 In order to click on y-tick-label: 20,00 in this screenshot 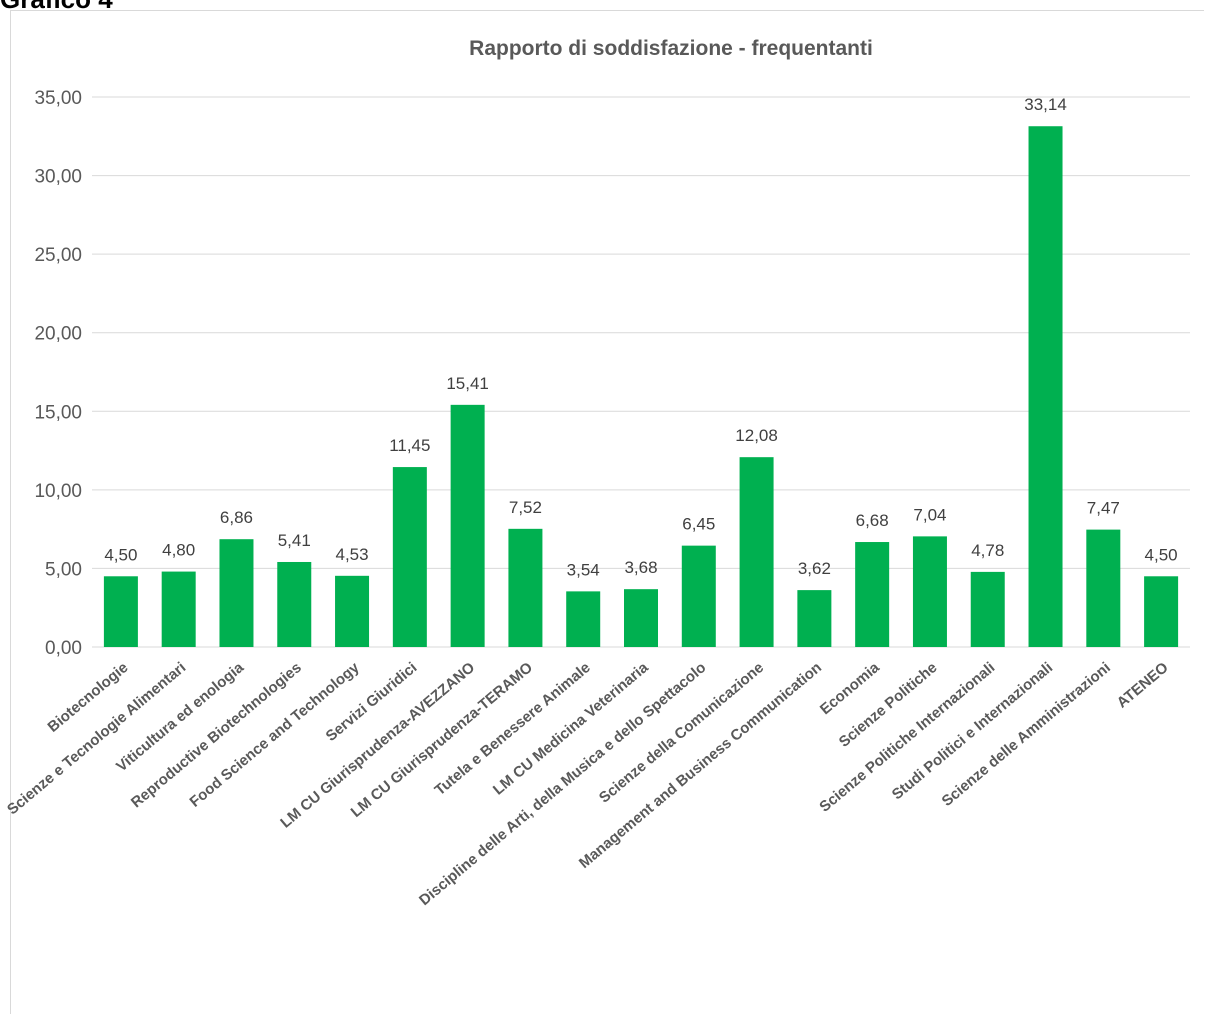, I will do `click(58, 334)`.